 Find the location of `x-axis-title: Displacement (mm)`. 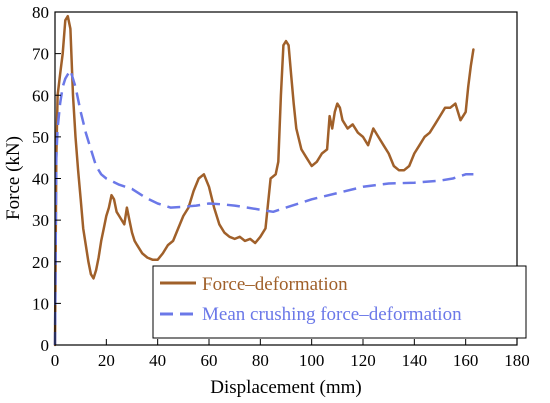

x-axis-title: Displacement (mm) is located at coordinates (285, 387).